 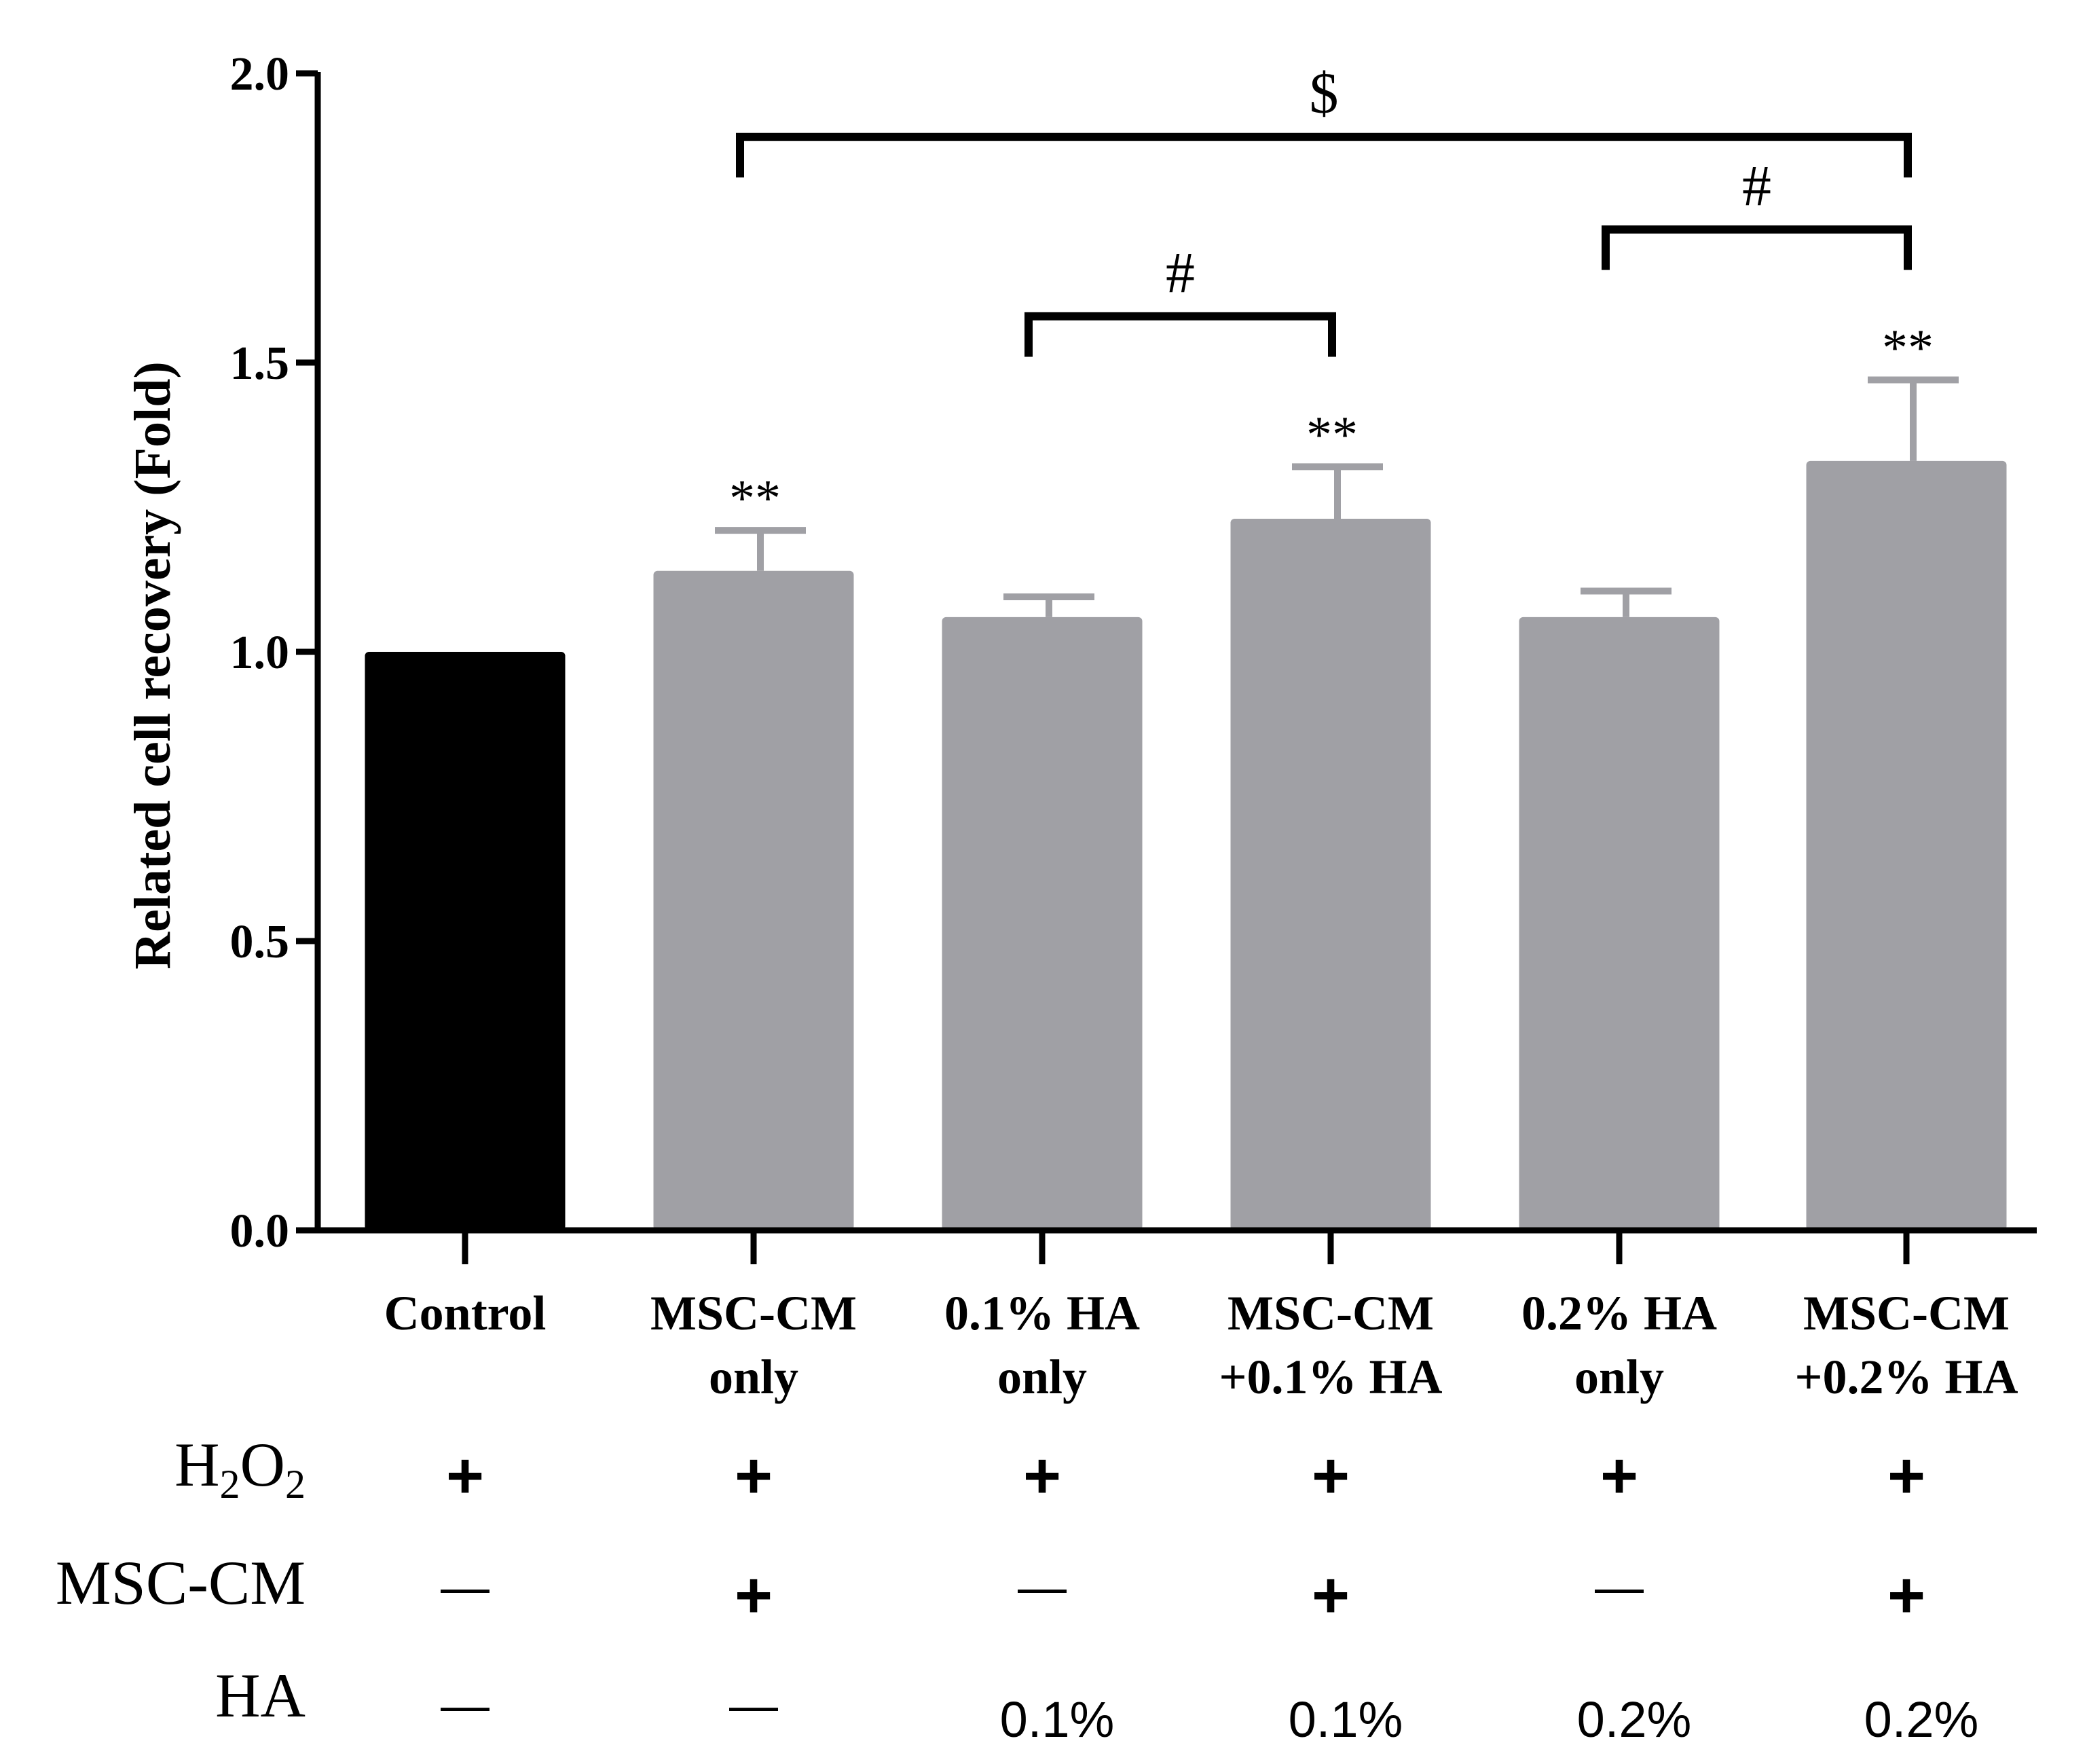 I want to click on error-bars, so click(x=1337, y=496).